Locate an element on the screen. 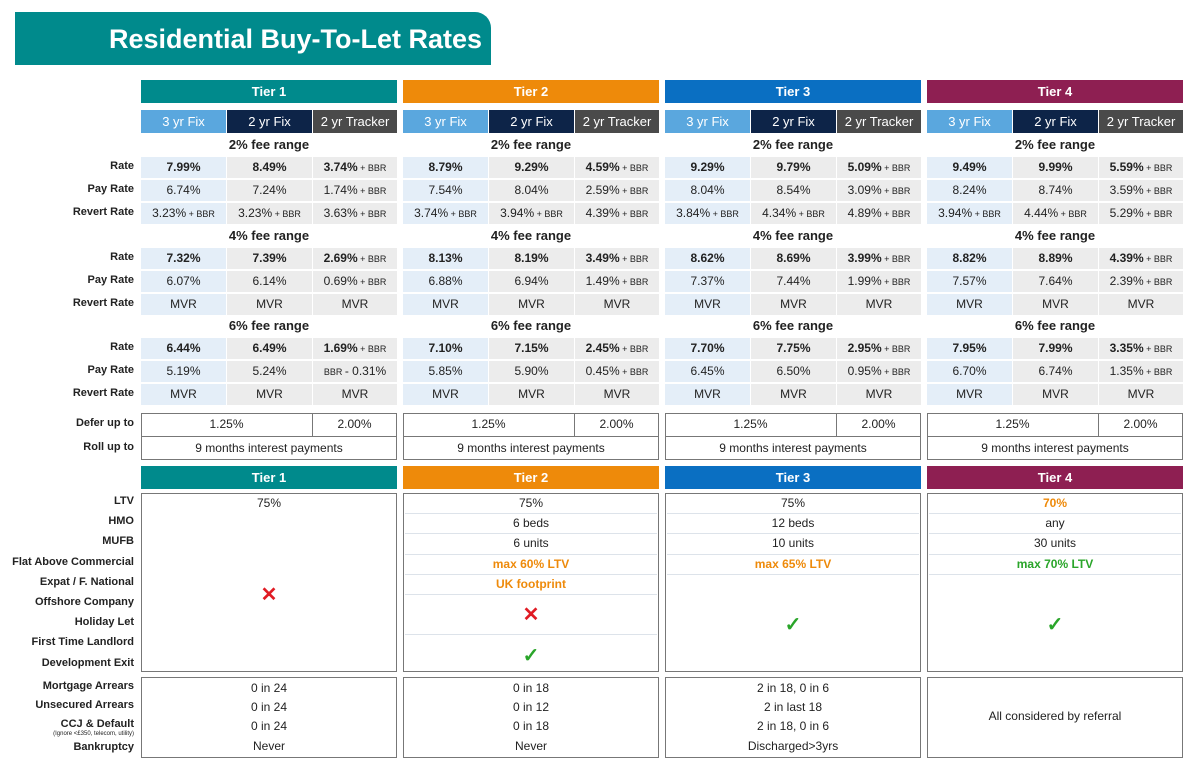 Image resolution: width=1200 pixels, height=771 pixels. rate-cell: 6.74% is located at coordinates (183, 190).